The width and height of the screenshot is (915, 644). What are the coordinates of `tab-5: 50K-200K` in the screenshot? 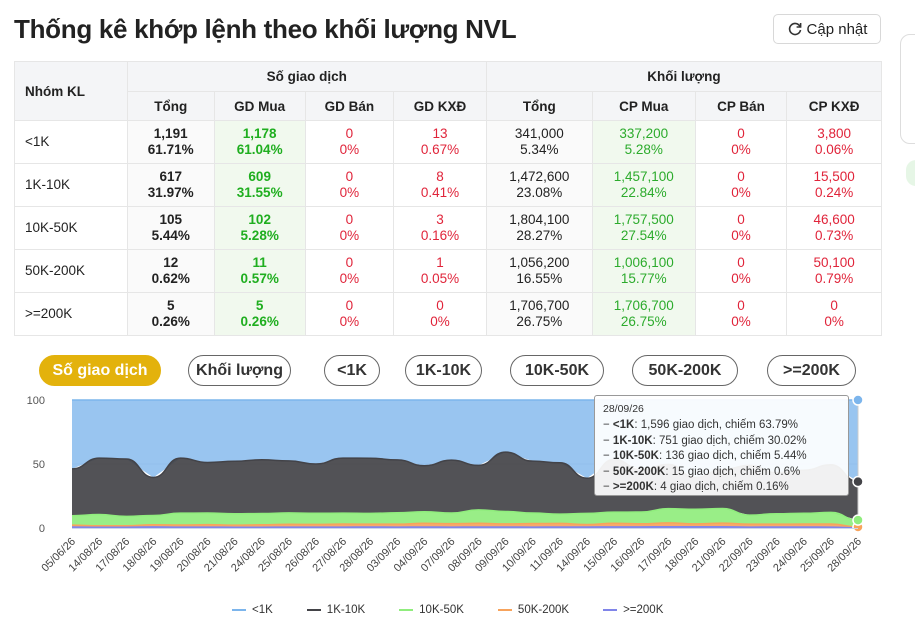 It's located at (685, 370).